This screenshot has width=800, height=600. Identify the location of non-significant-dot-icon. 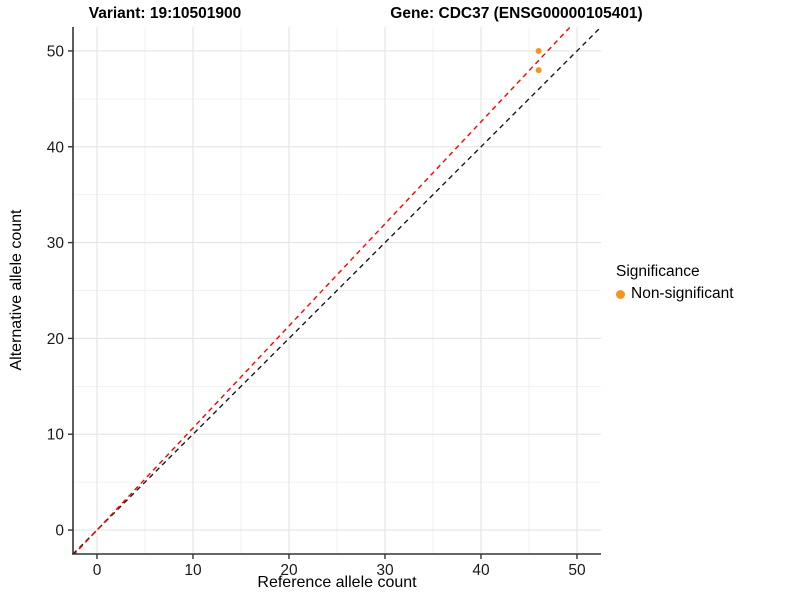
(620, 294).